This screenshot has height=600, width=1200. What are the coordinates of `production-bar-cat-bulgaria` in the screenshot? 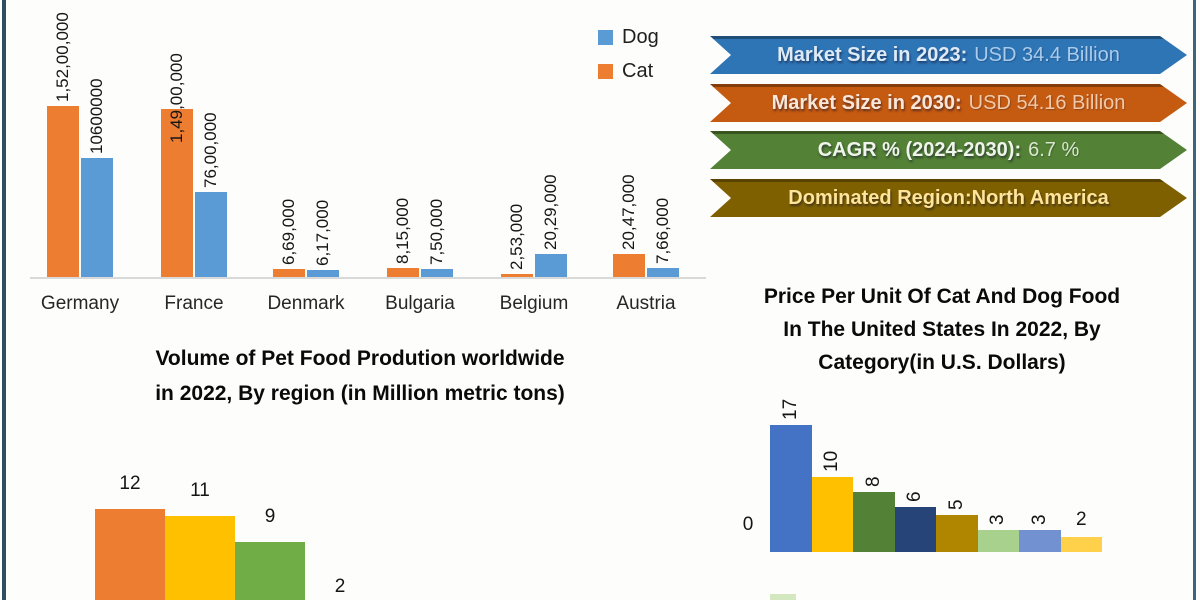 It's located at (403, 272).